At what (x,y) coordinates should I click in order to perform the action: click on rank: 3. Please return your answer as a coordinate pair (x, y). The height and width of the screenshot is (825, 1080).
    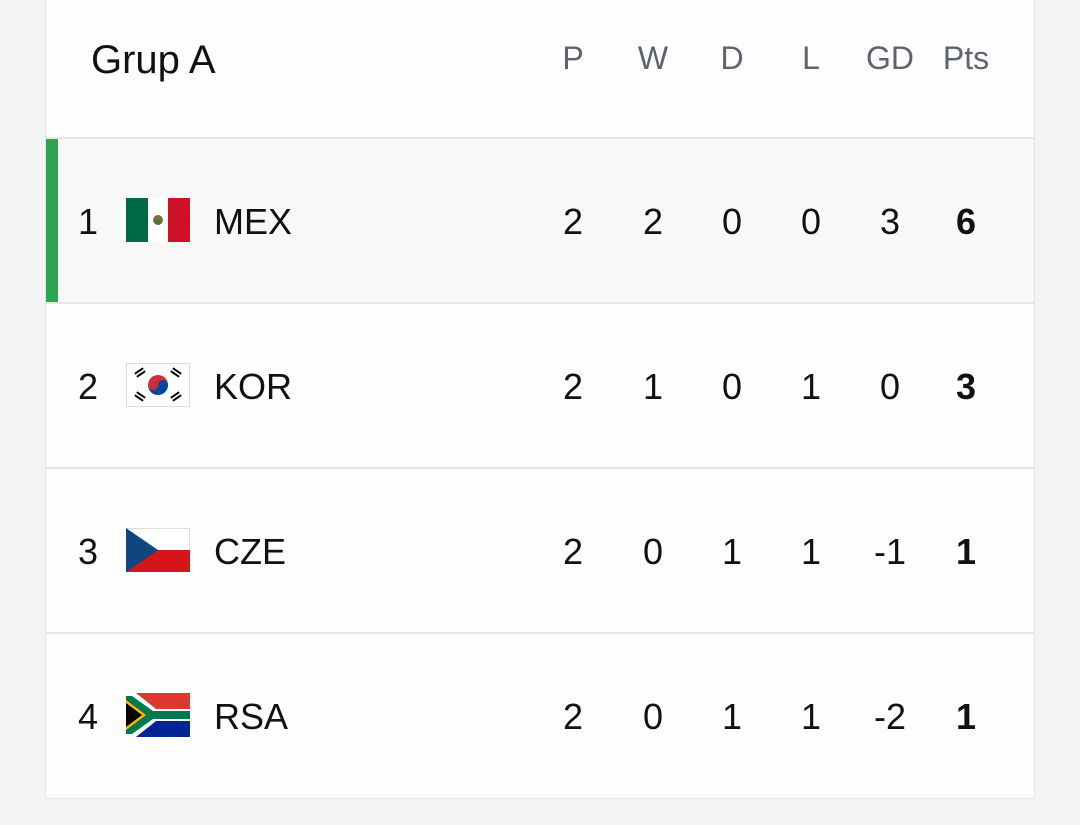
    Looking at the image, I should click on (88, 551).